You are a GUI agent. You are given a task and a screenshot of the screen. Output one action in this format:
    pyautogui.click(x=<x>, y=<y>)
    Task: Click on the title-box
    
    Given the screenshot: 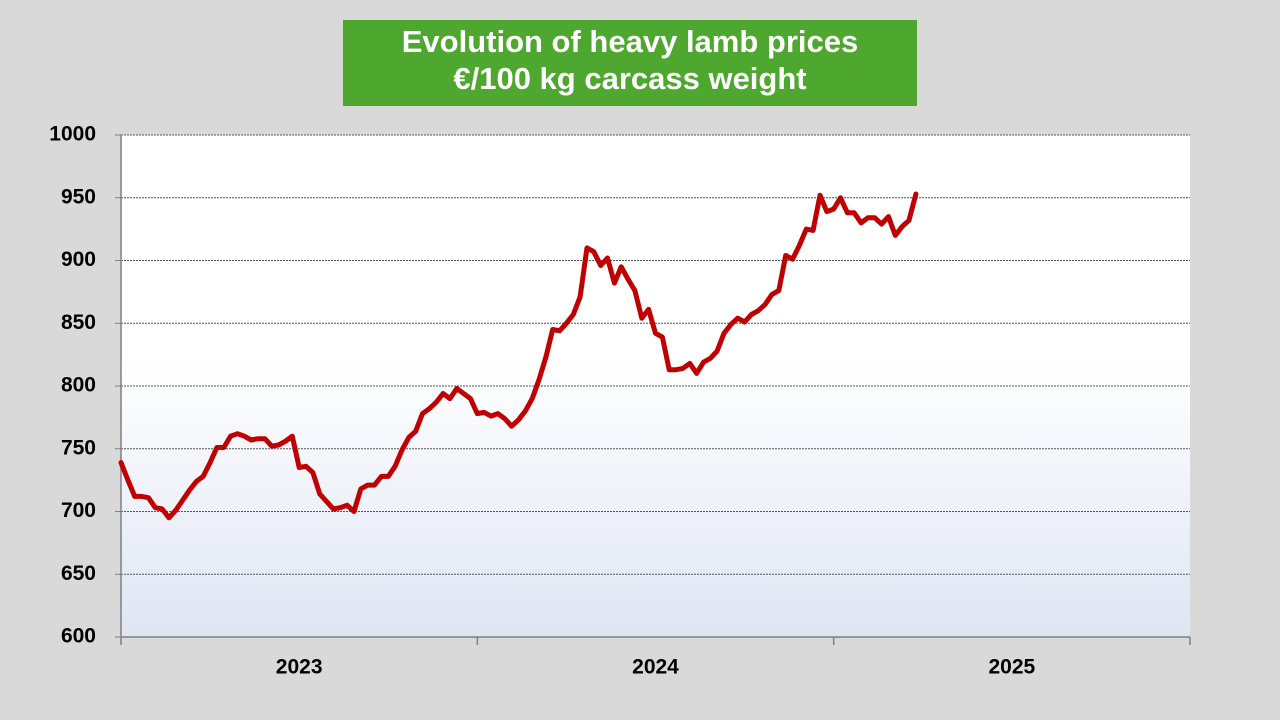 What is the action you would take?
    pyautogui.click(x=630, y=63)
    